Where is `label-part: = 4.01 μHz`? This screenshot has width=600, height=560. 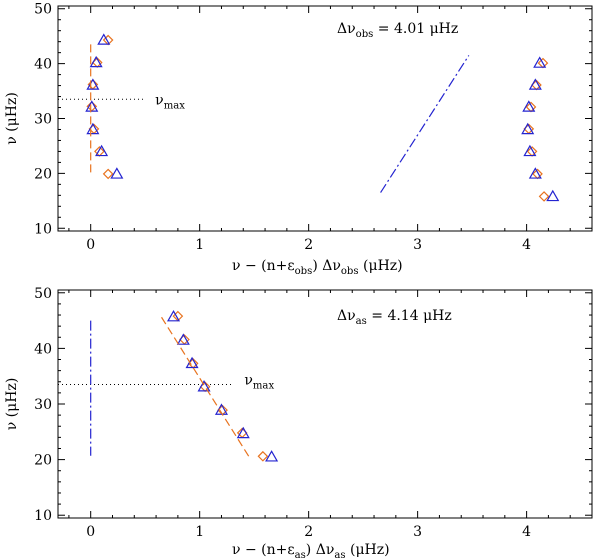
label-part: = 4.01 μHz is located at coordinates (415, 29).